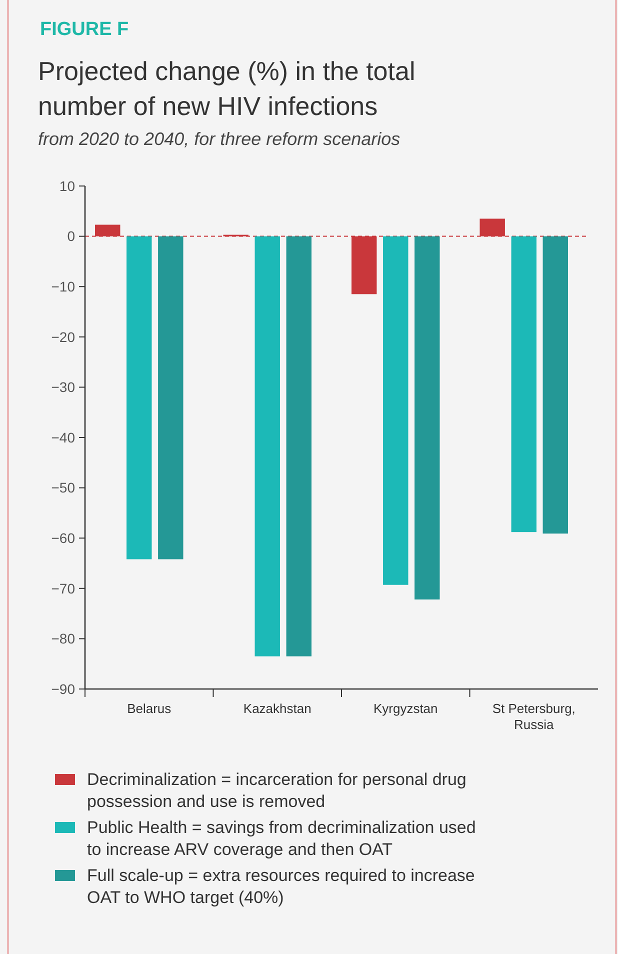 The image size is (618, 954). I want to click on y-tick-label: −70, so click(63, 588).